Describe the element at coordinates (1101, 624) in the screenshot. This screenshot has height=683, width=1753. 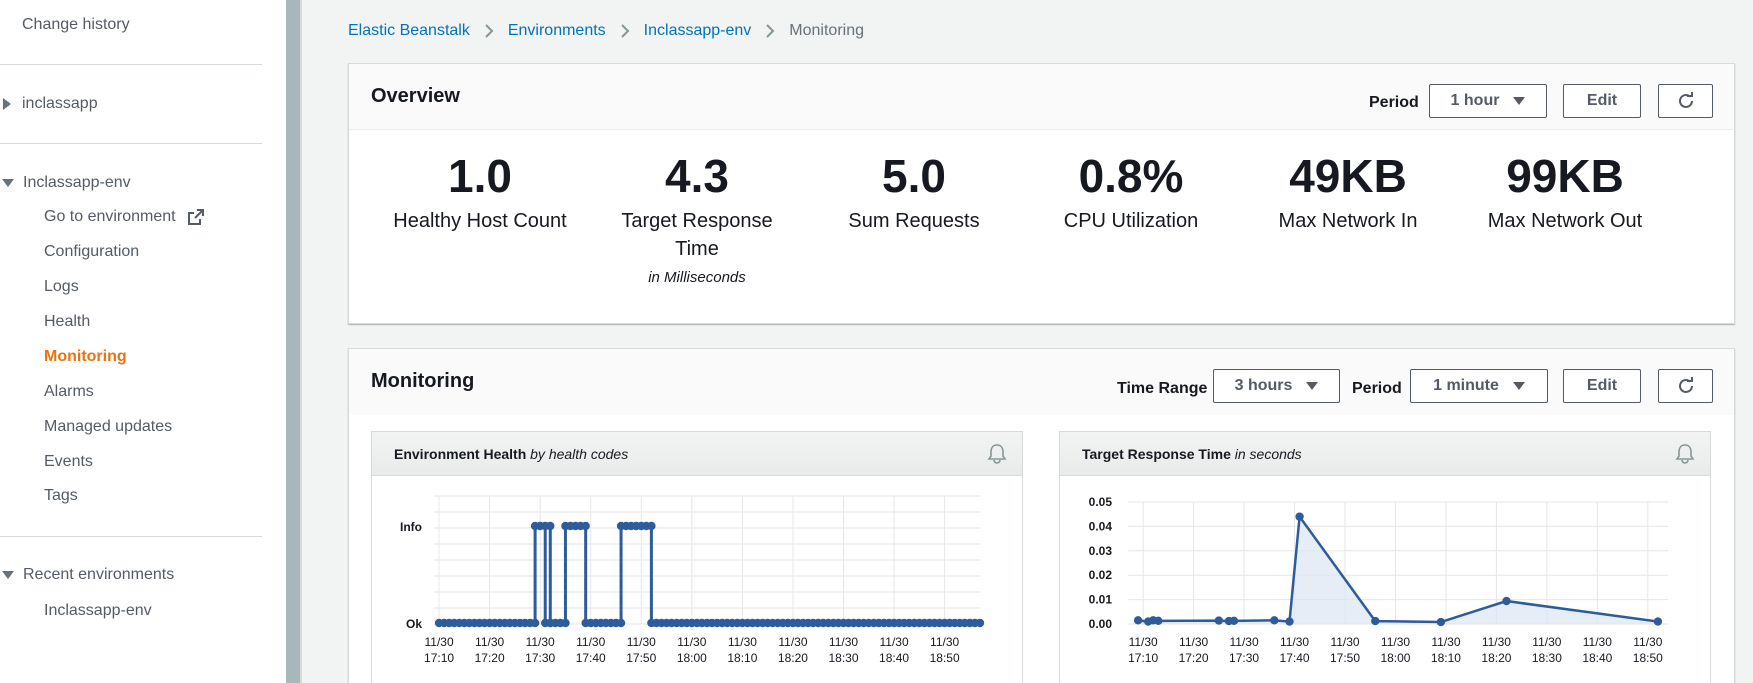
I see `y-tick-label: 0.00` at that location.